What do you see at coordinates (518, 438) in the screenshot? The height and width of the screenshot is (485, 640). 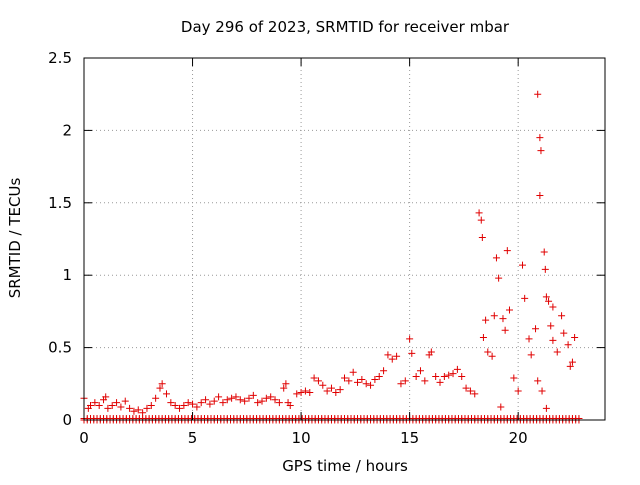 I see `x-tick-label: 20` at bounding box center [518, 438].